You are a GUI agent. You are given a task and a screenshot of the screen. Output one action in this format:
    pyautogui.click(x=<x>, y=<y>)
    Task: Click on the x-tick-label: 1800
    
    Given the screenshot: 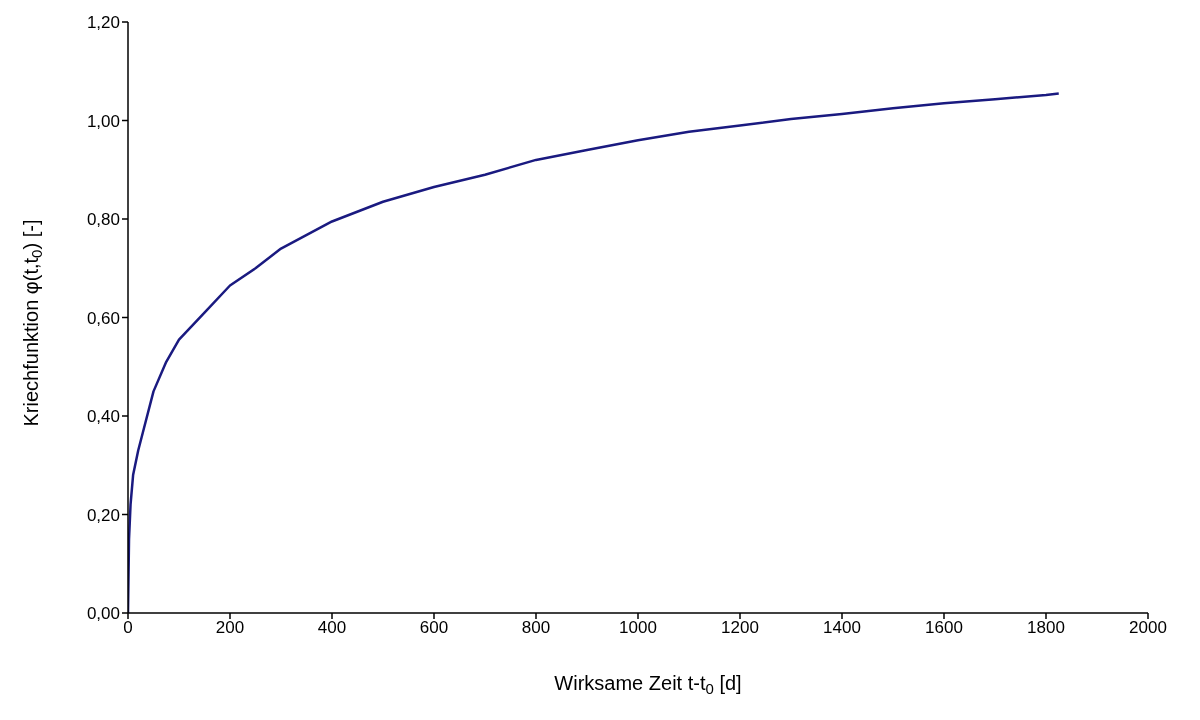 What is the action you would take?
    pyautogui.click(x=1046, y=628)
    